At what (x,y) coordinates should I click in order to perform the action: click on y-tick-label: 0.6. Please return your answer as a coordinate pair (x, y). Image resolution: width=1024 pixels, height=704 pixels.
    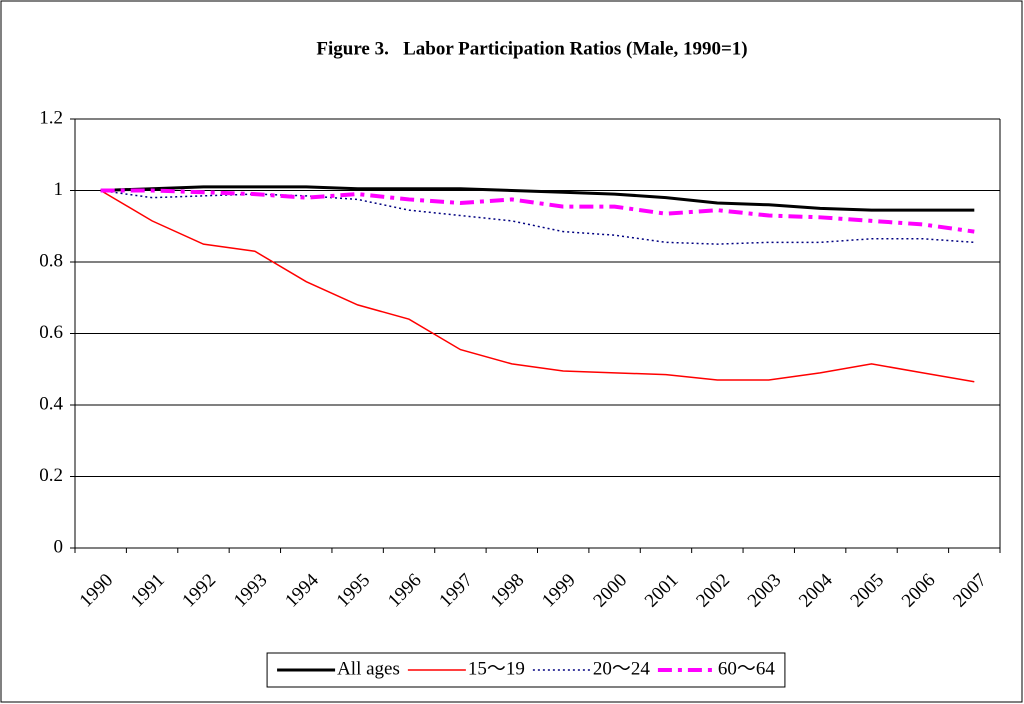
    Looking at the image, I should click on (51, 332).